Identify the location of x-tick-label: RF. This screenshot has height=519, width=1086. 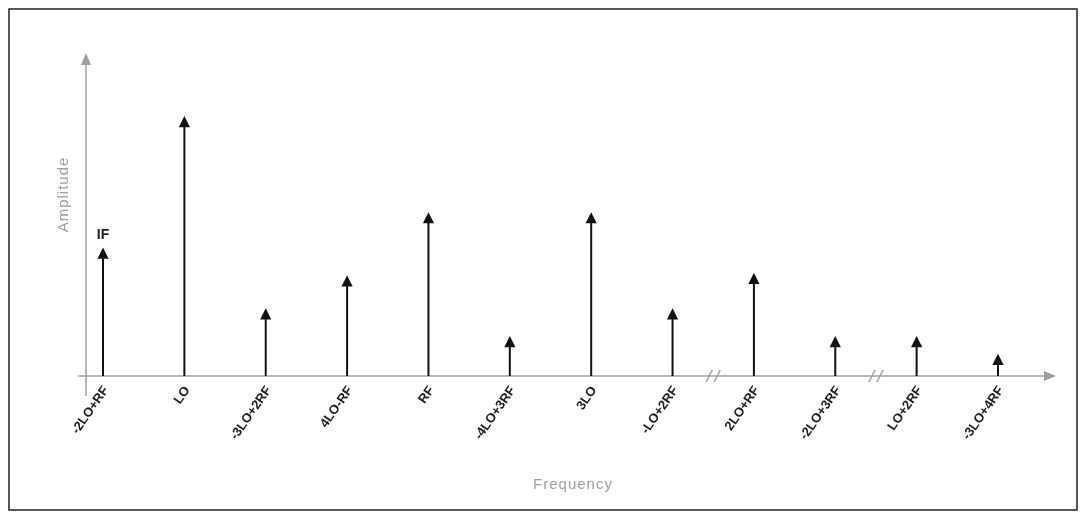
(425, 394).